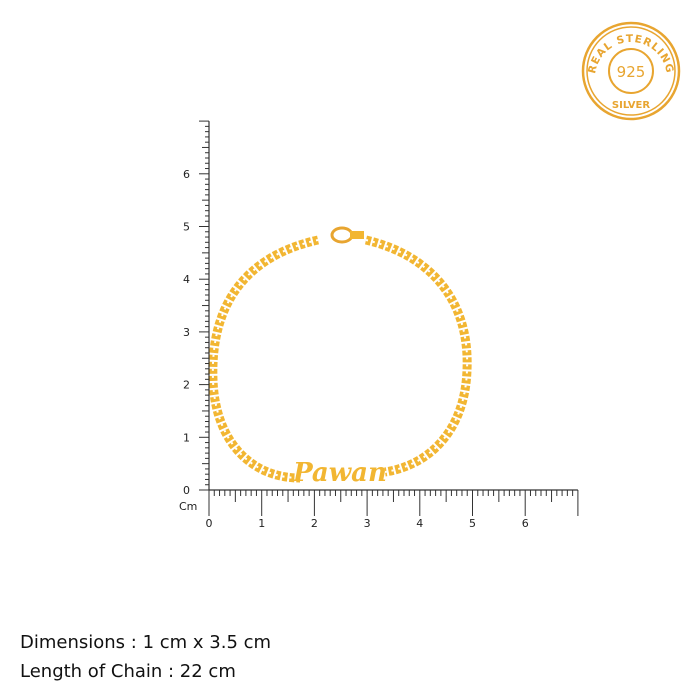 This screenshot has height=700, width=700. Describe the element at coordinates (342, 235) in the screenshot. I see `clasp` at that location.